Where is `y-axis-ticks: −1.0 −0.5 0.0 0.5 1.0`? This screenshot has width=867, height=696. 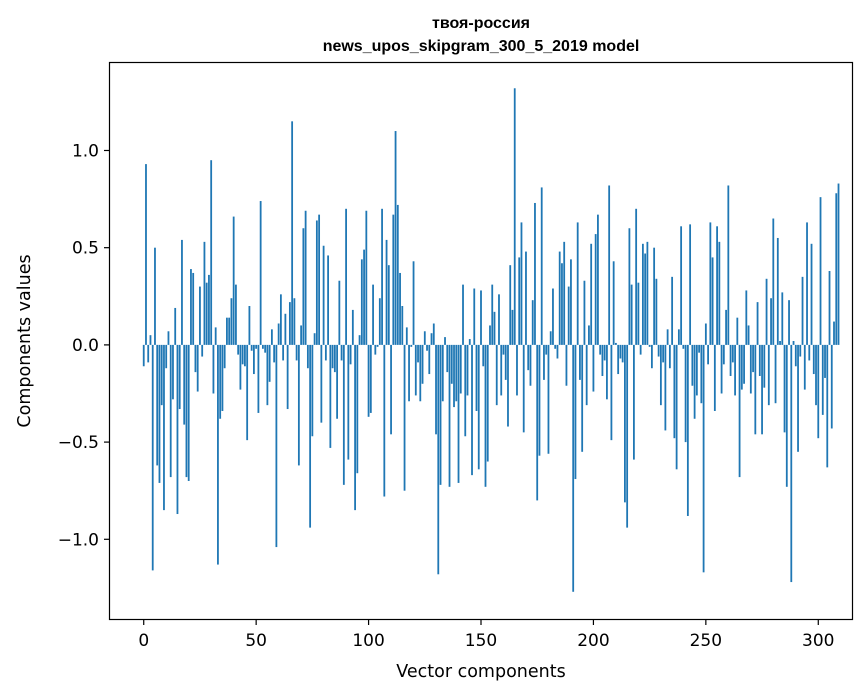 y-axis-ticks: −1.0 −0.5 0.0 0.5 1.0 is located at coordinates (84, 345).